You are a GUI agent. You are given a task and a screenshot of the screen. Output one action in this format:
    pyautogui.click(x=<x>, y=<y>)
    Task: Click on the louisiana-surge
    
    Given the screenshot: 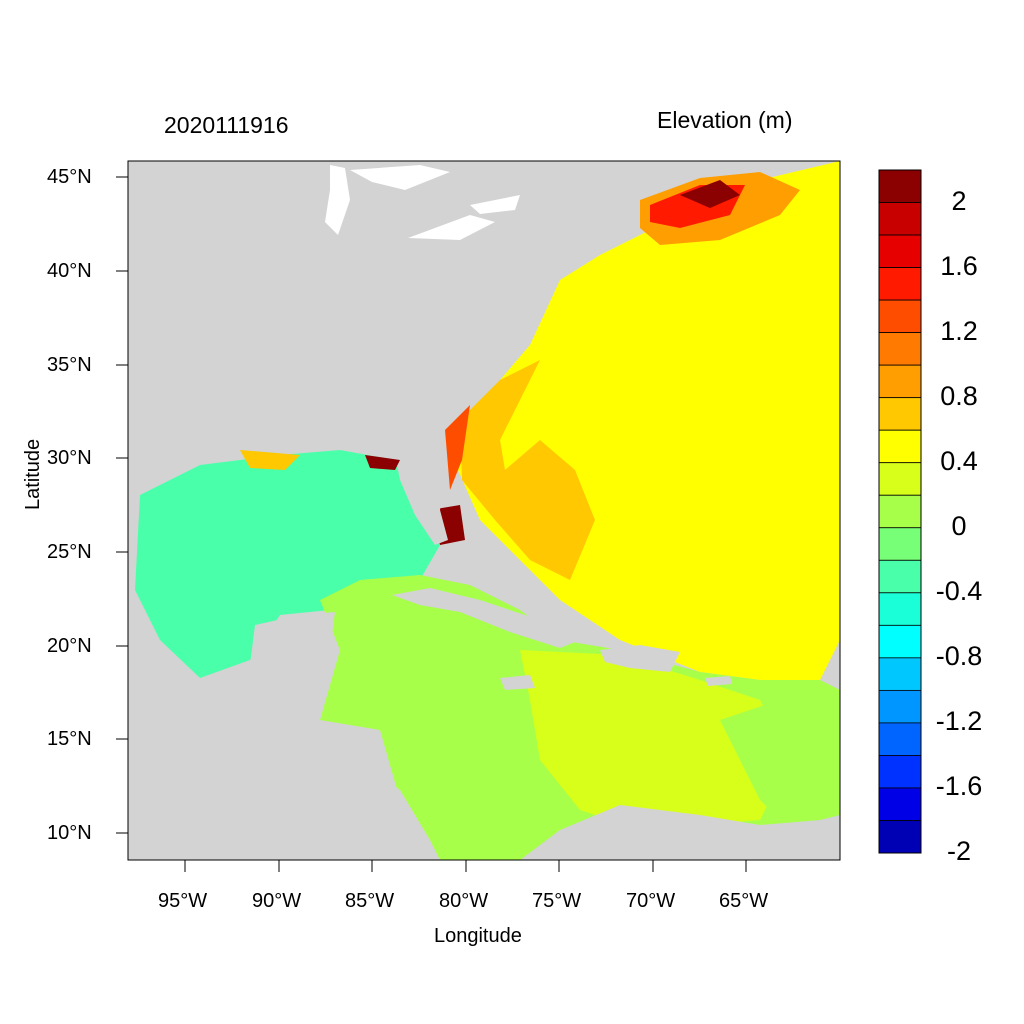 What is the action you would take?
    pyautogui.click(x=270, y=460)
    